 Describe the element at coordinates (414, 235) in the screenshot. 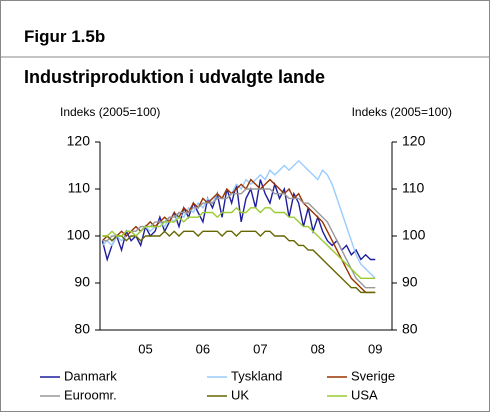

I see `y2-tick-label: 100` at that location.